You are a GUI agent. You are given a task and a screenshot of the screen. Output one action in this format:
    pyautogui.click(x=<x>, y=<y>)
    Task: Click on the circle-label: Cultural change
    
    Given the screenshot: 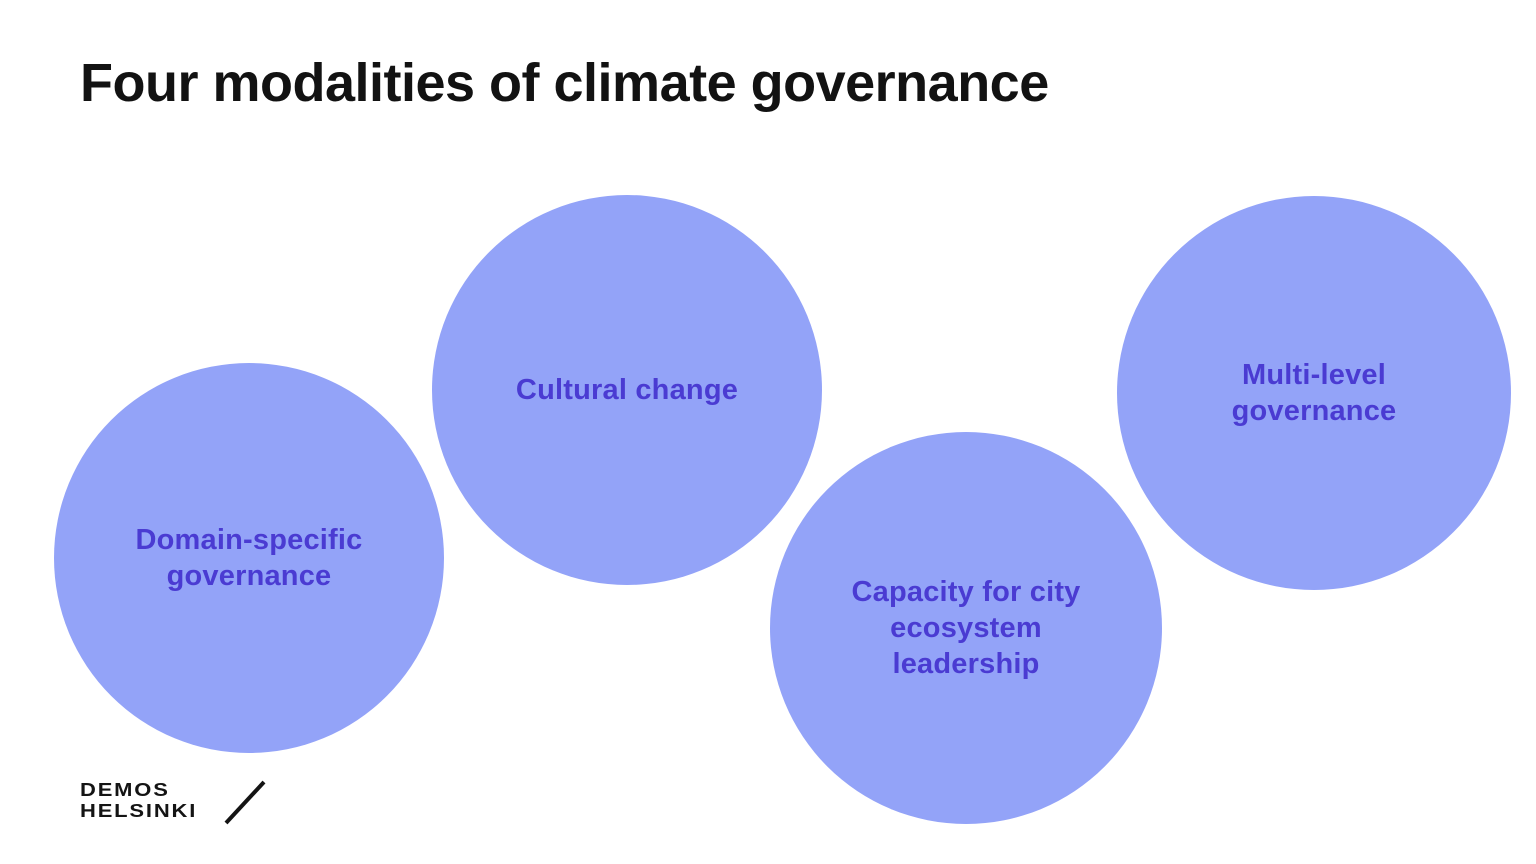 What is the action you would take?
    pyautogui.click(x=627, y=390)
    